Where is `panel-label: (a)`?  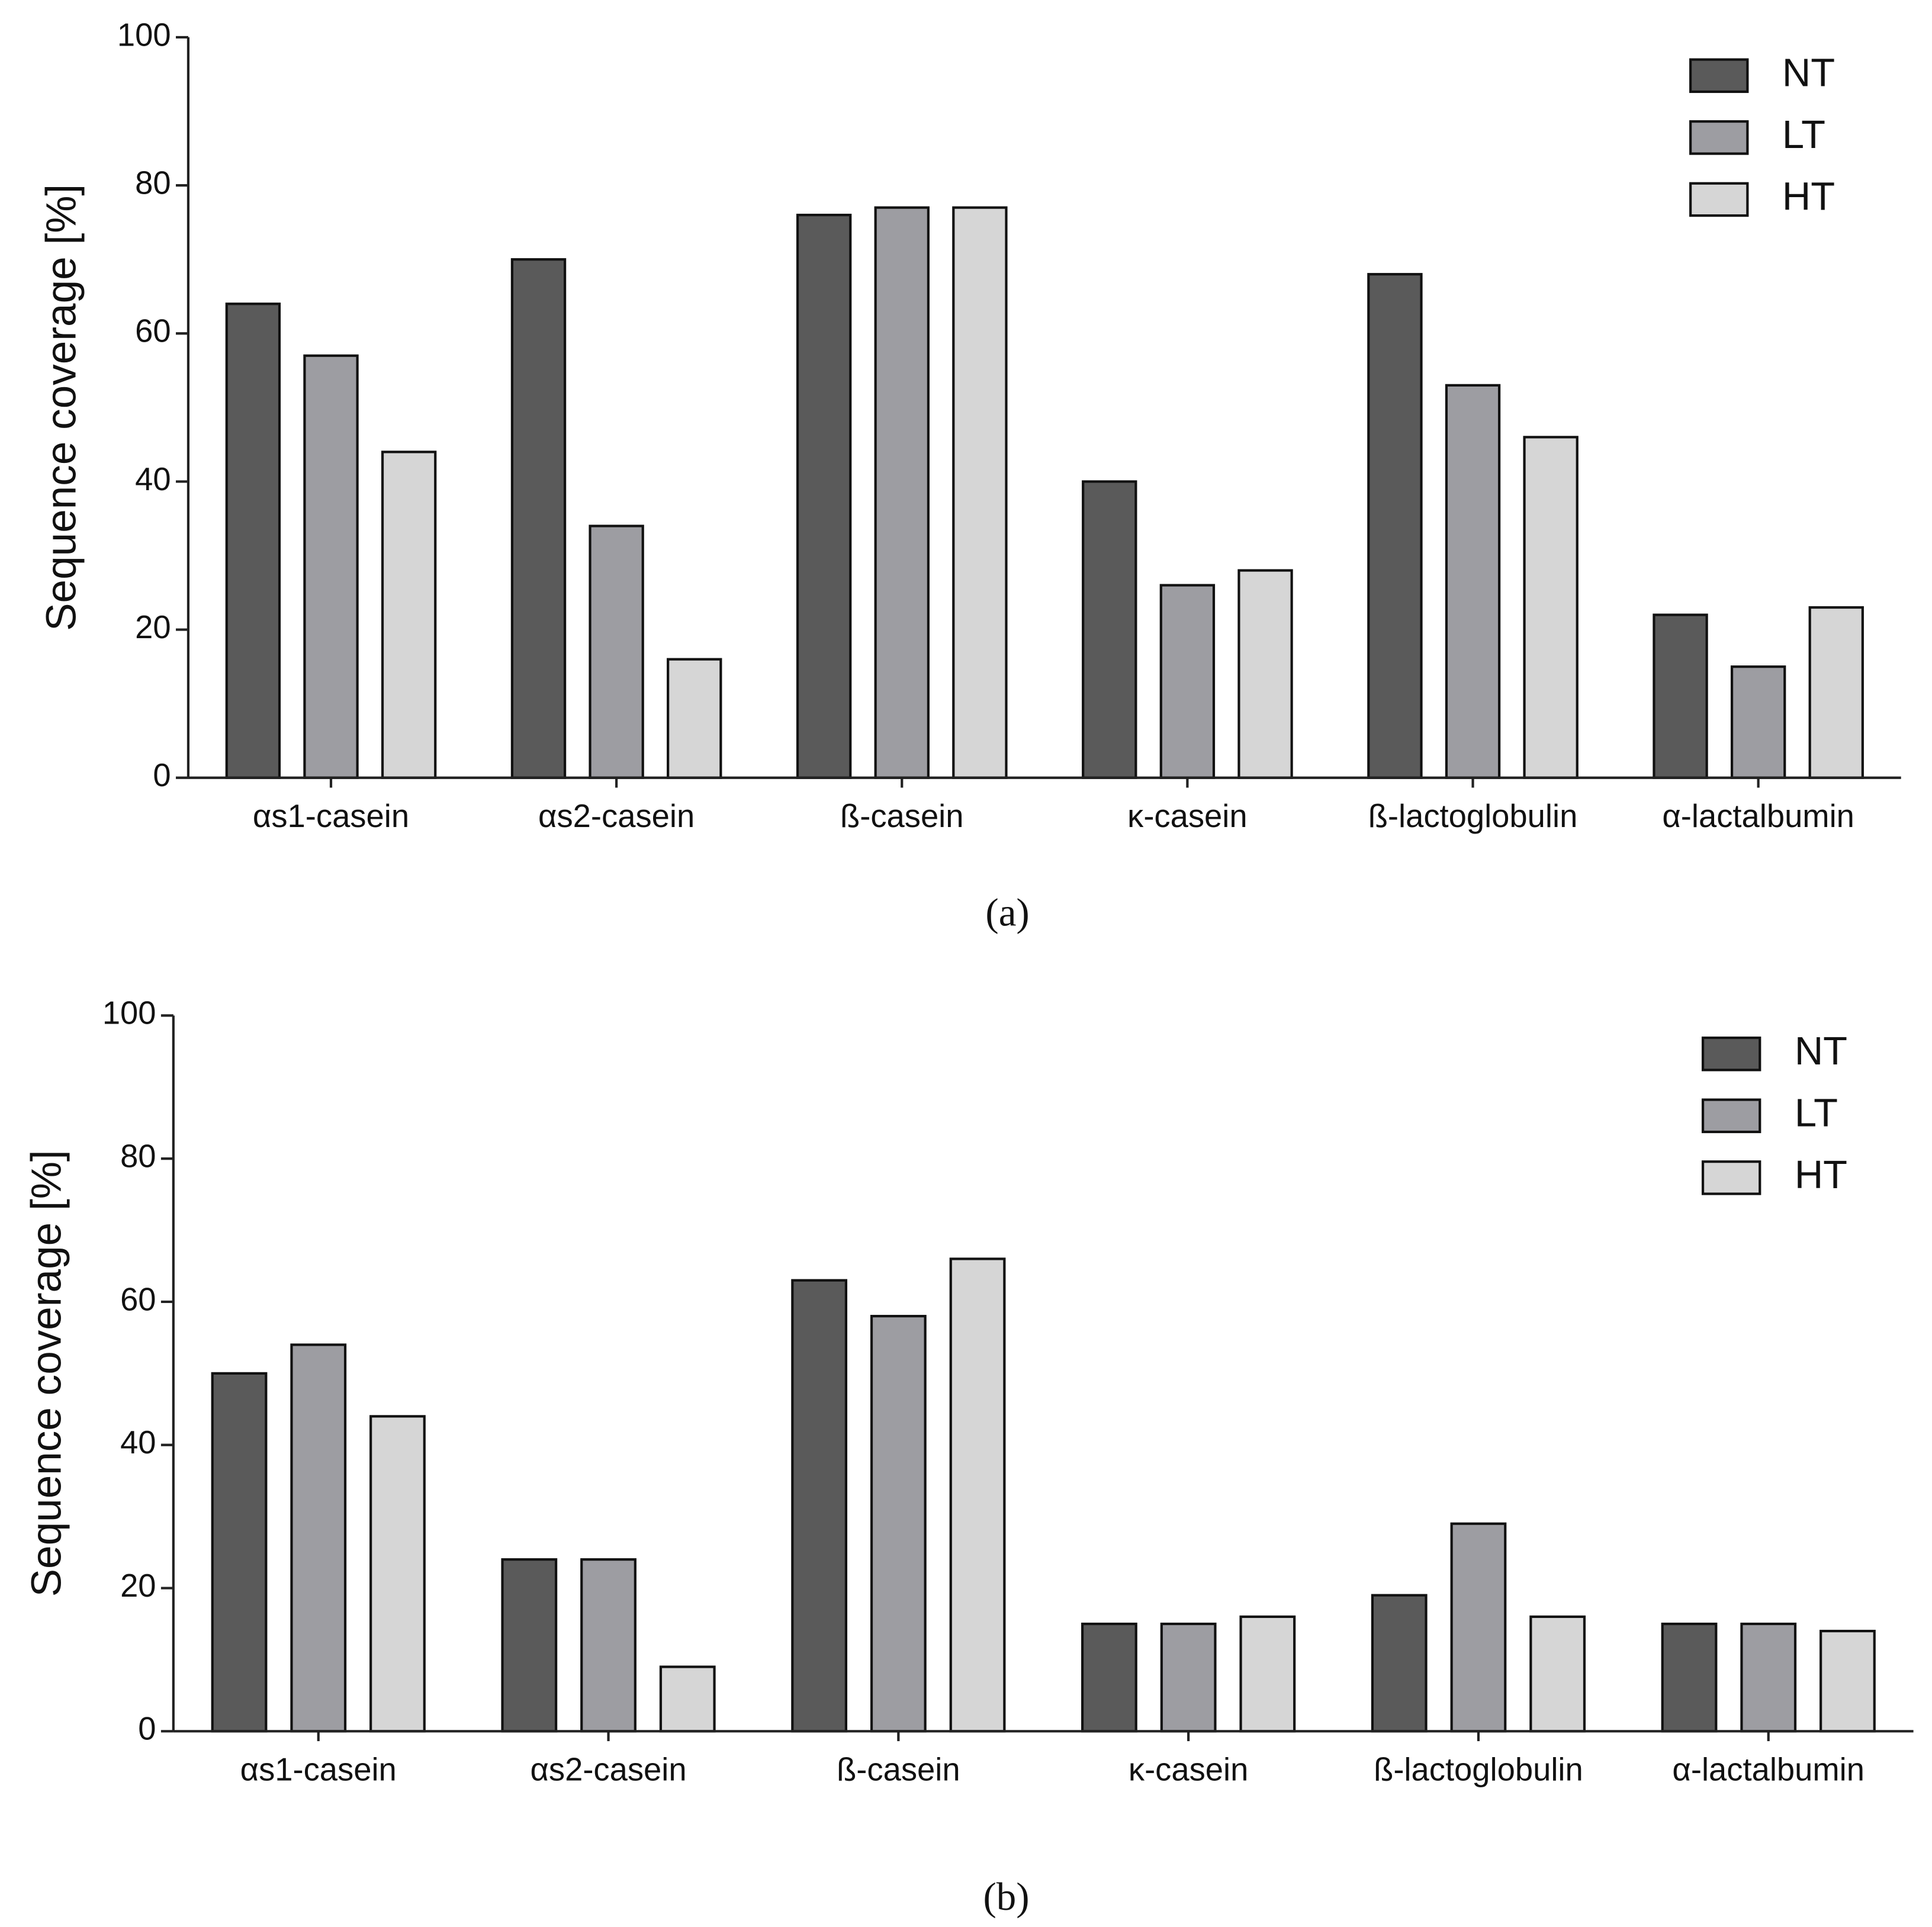 panel-label: (a) is located at coordinates (1007, 912).